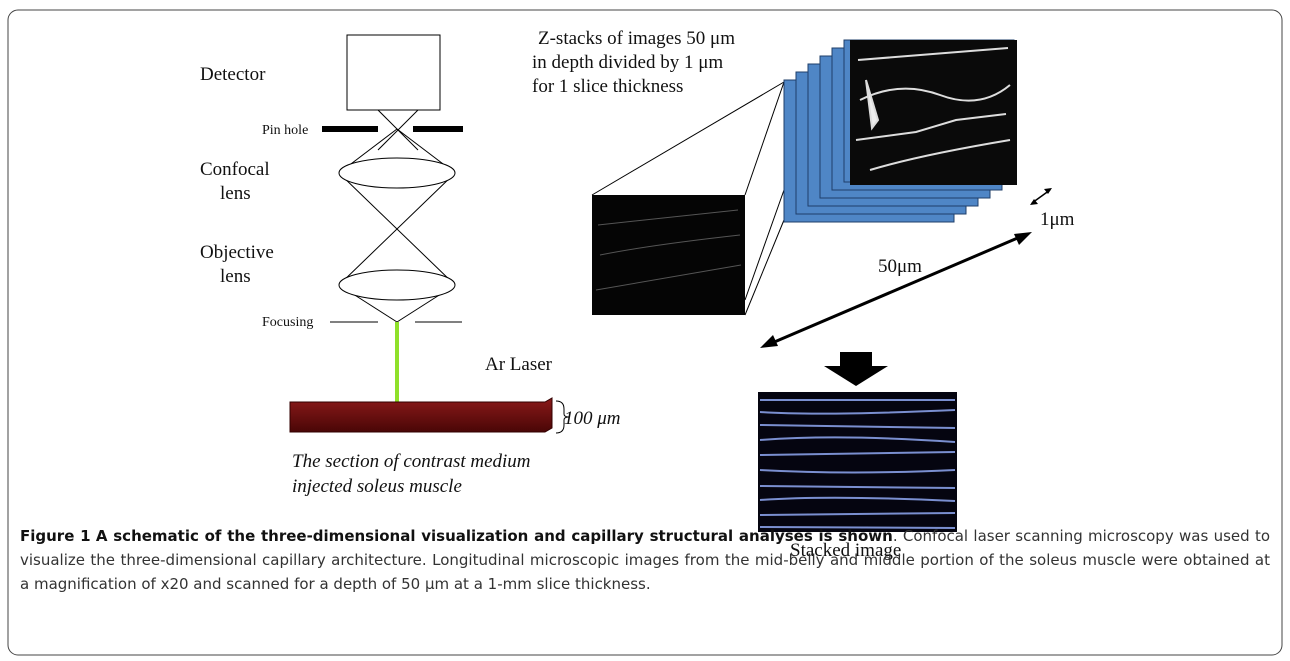 The height and width of the screenshot is (661, 1290). Describe the element at coordinates (421, 415) in the screenshot. I see `muscle-section` at that location.